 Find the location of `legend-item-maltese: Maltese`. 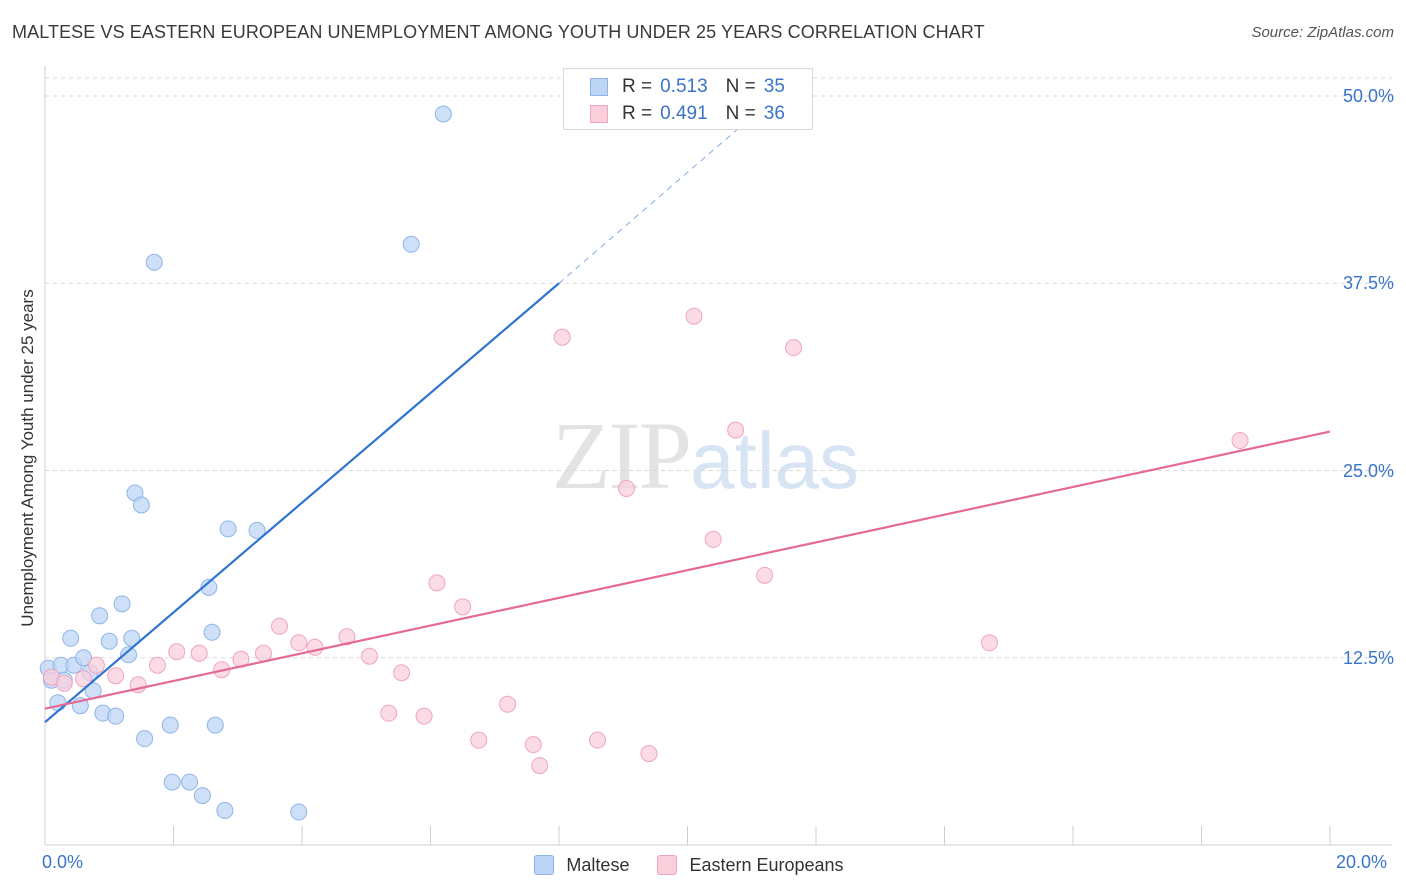

legend-item-maltese: Maltese is located at coordinates (581, 865).